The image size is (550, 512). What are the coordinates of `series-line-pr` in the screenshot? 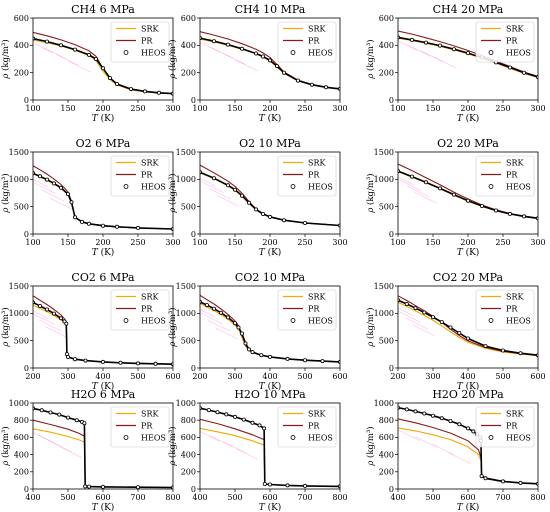 It's located at (468, 54).